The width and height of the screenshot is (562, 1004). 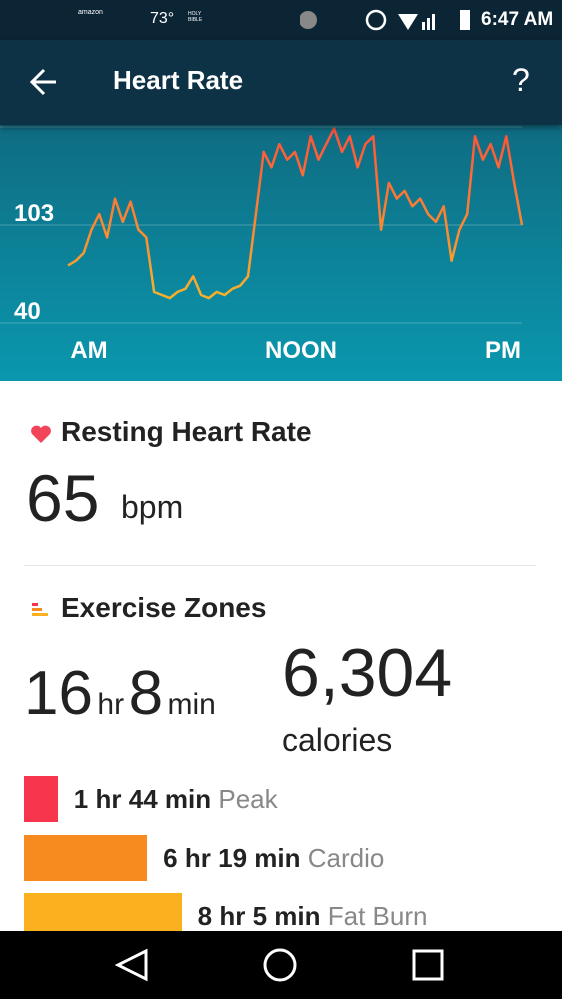 What do you see at coordinates (260, 916) in the screenshot?
I see `zone-value: 5` at bounding box center [260, 916].